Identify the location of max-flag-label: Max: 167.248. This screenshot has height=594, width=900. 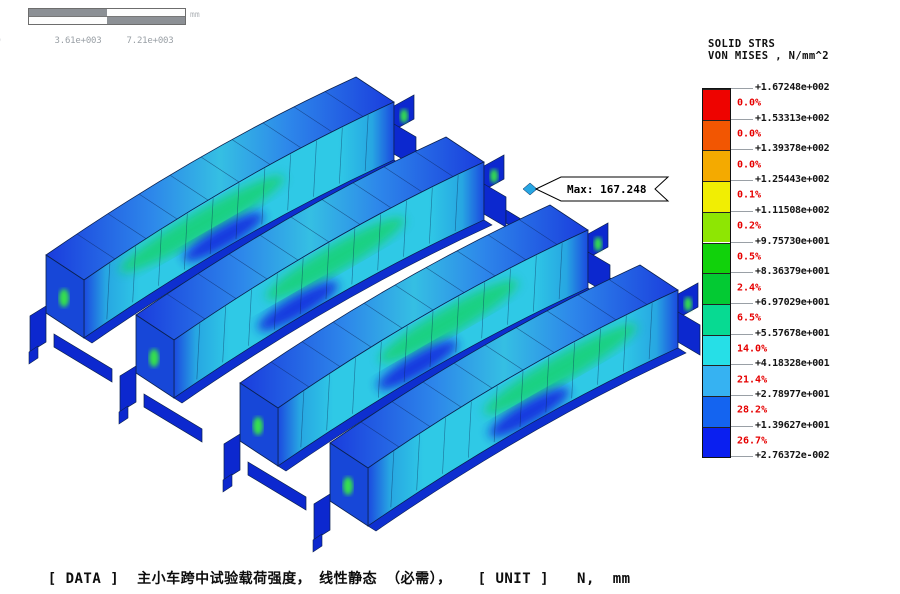
(606, 189).